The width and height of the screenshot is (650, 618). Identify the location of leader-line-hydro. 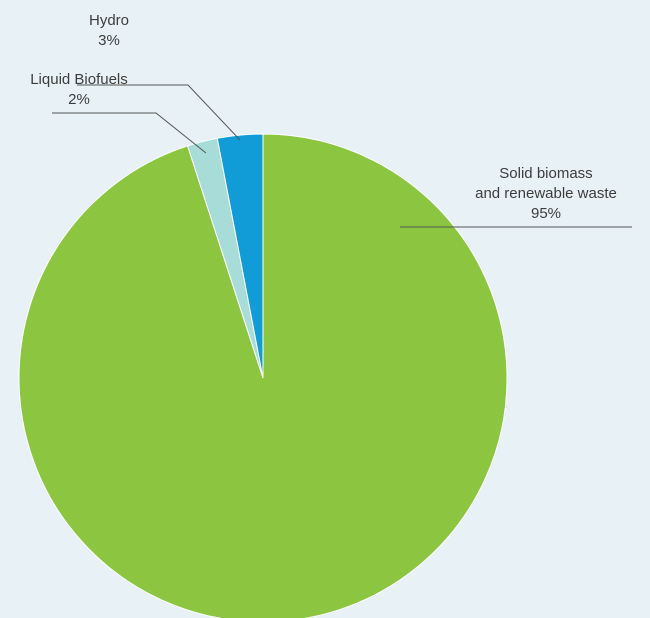
(159, 112).